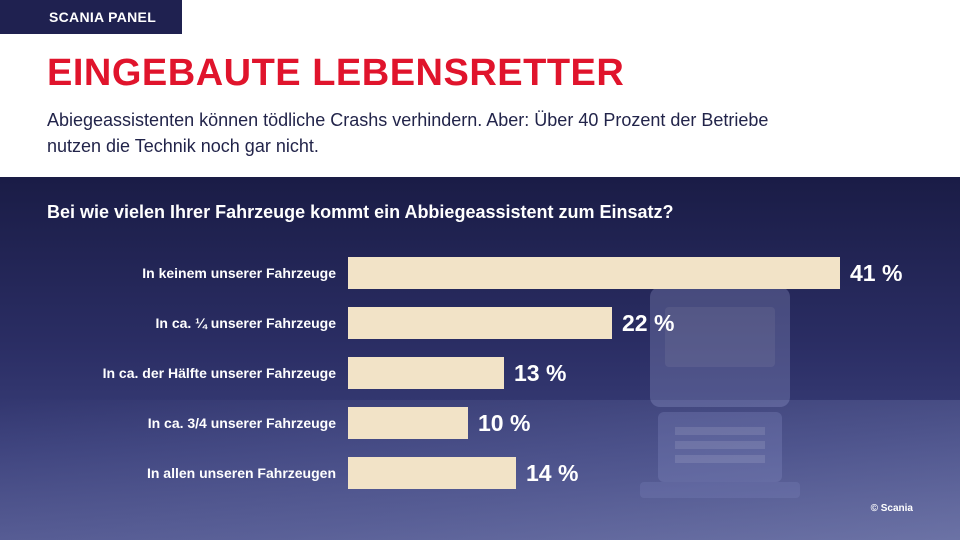 The image size is (960, 540). I want to click on panel-tag: SCANIA PANEL, so click(91, 17).